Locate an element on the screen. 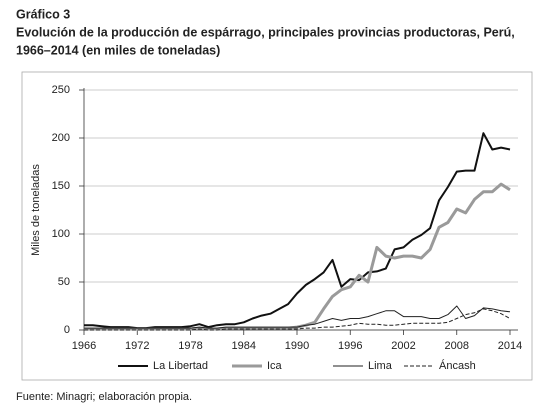 The image size is (553, 411). x-tick-label: 1966 is located at coordinates (84, 346).